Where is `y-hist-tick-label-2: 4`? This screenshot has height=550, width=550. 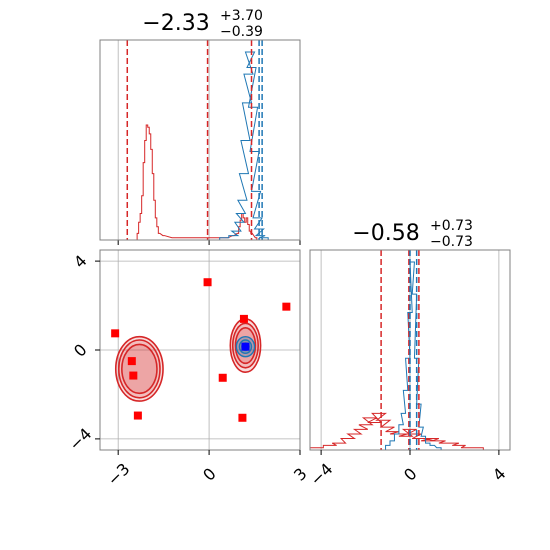 y-hist-tick-label-2: 4 is located at coordinates (499, 474).